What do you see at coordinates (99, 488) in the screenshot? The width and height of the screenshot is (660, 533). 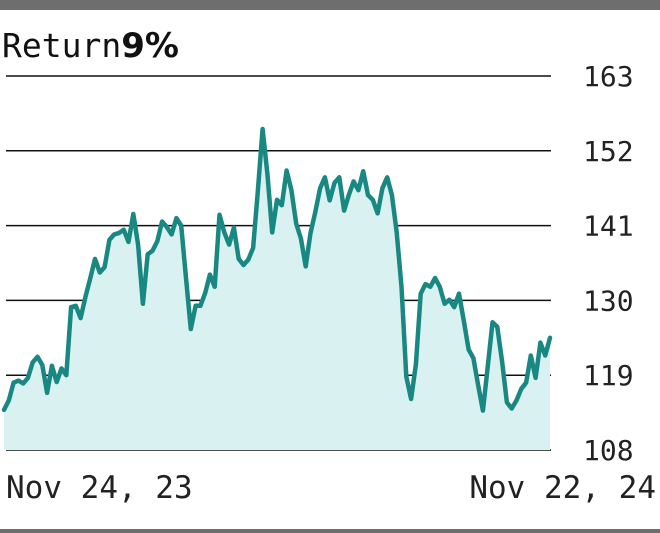 I see `x-tick-label-start: Nov 24, 23` at bounding box center [99, 488].